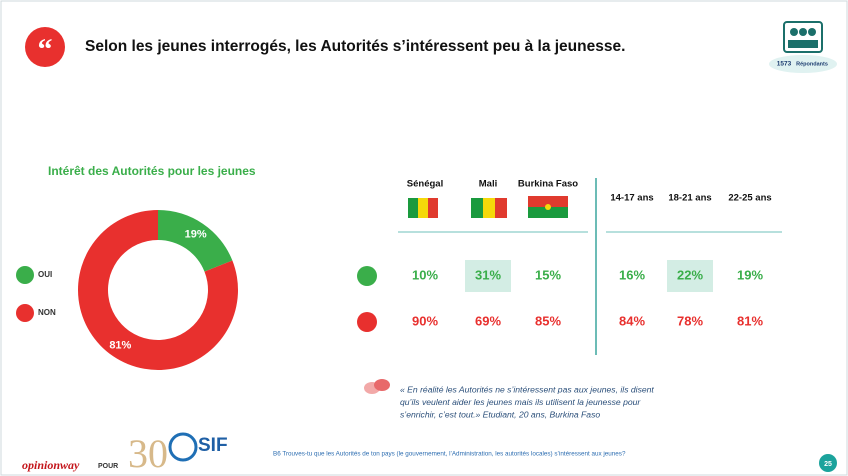 Image resolution: width=848 pixels, height=476 pixels. Describe the element at coordinates (488, 184) in the screenshot. I see `column-header: Mali` at that location.